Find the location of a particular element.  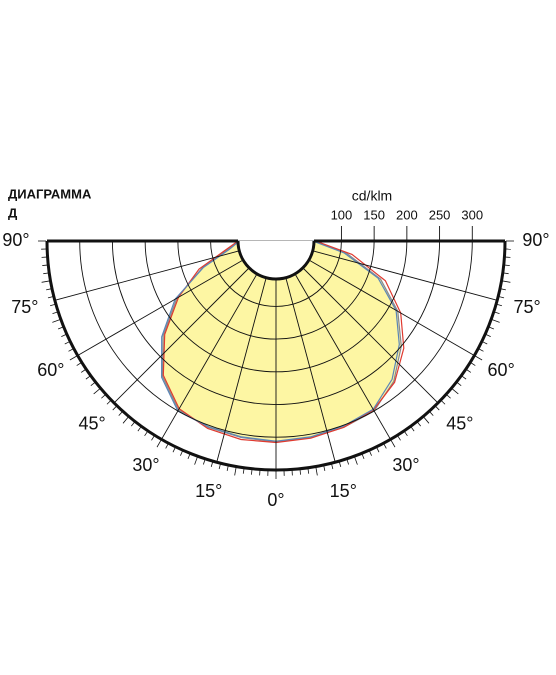

radial-tick-label: 250 is located at coordinates (440, 214).